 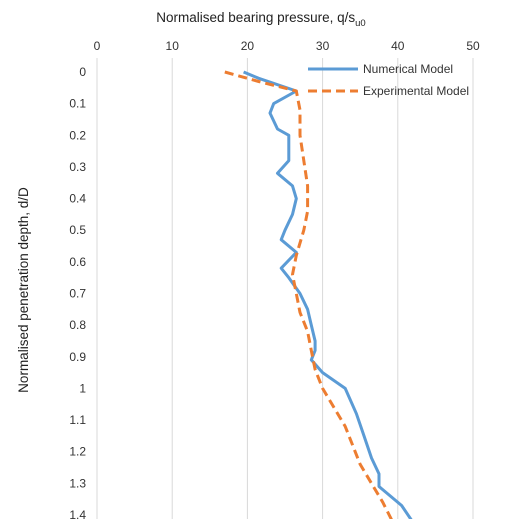 What do you see at coordinates (77, 483) in the screenshot?
I see `y-tick-label: 1.3` at bounding box center [77, 483].